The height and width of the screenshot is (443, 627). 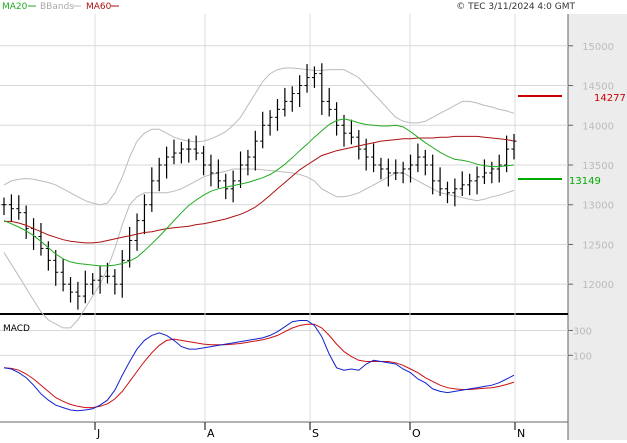 I want to click on x-tick-label: J, so click(x=98, y=433).